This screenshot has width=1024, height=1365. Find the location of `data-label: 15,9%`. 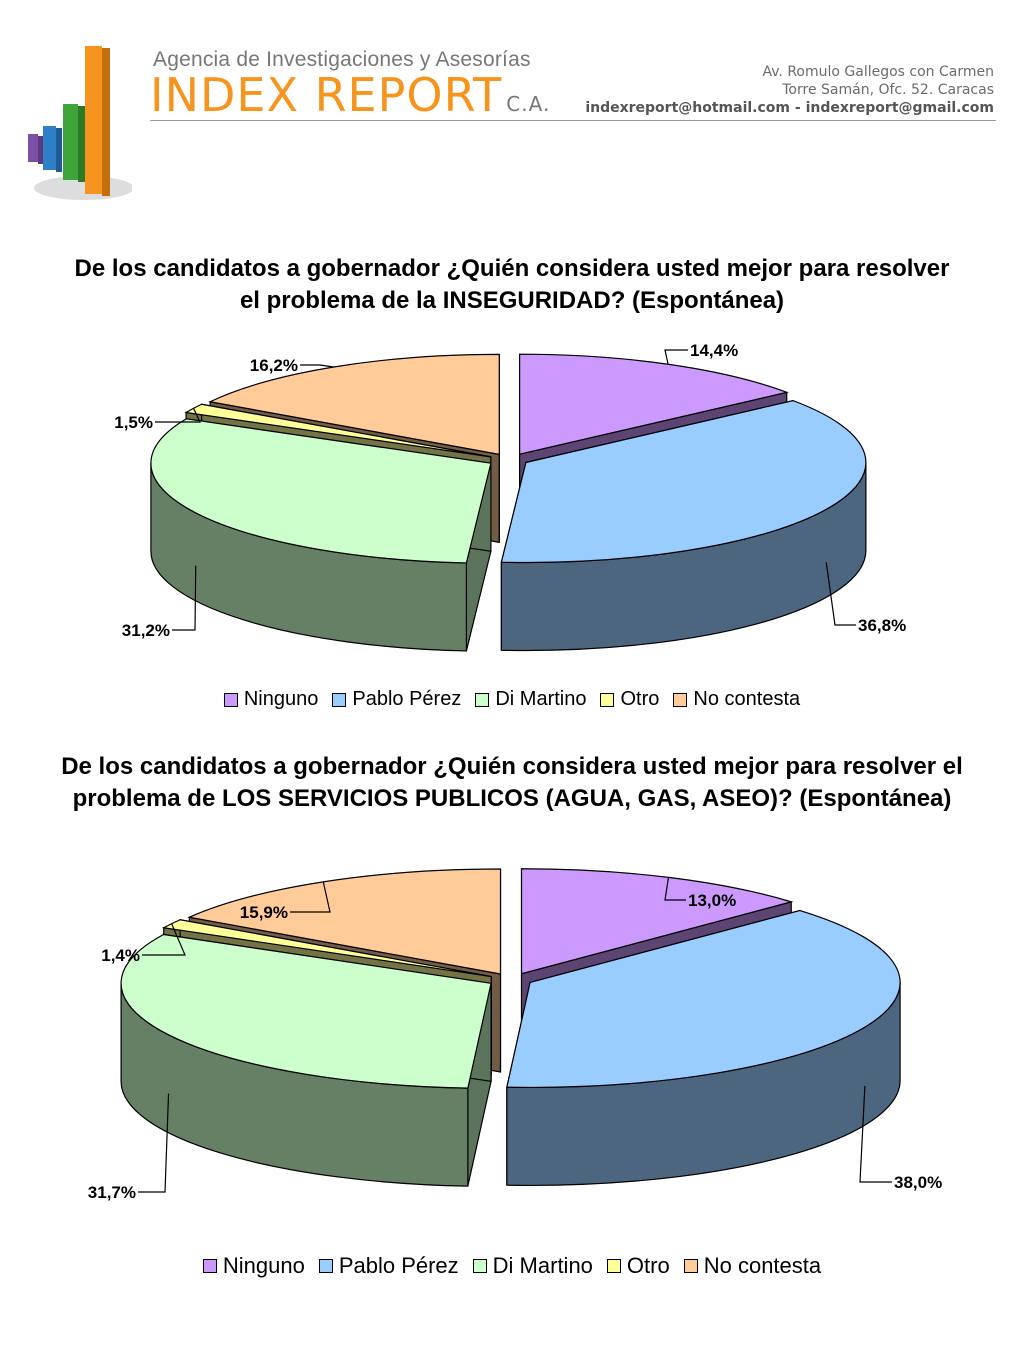

data-label: 15,9% is located at coordinates (264, 912).